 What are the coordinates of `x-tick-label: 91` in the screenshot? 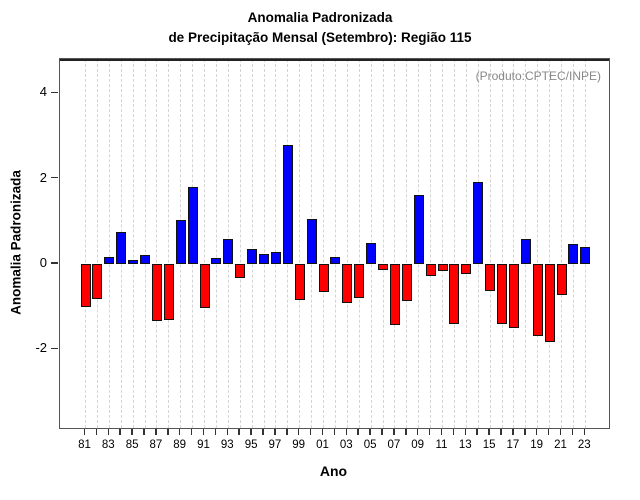 It's located at (203, 445).